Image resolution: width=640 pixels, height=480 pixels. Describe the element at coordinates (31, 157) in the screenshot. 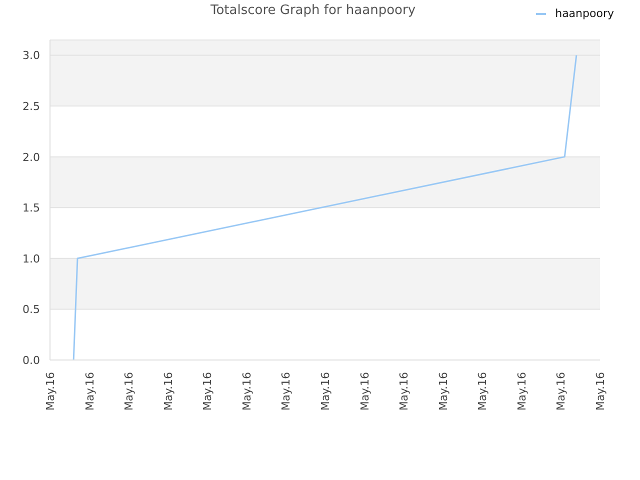

I see `y-tick-label: 2.0` at that location.